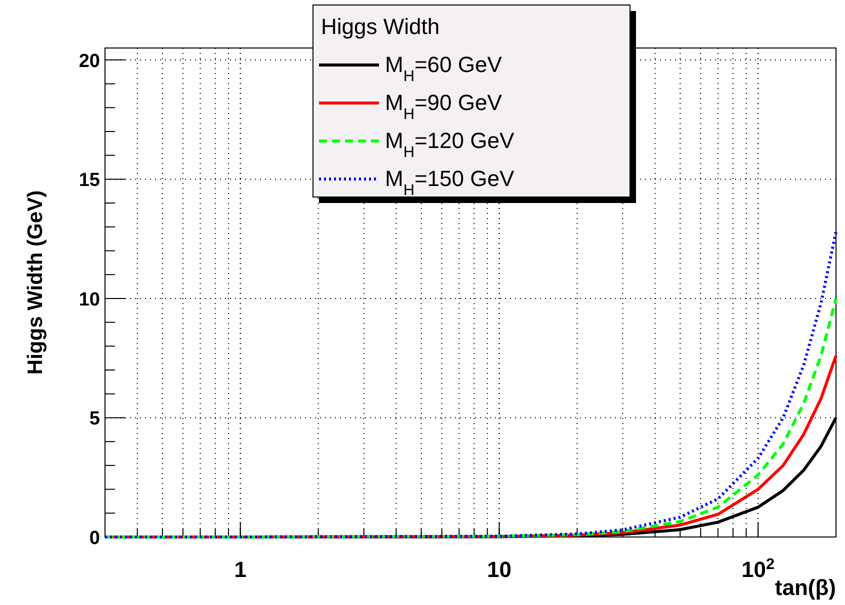  I want to click on legend-title: Higgs Width, so click(380, 26).